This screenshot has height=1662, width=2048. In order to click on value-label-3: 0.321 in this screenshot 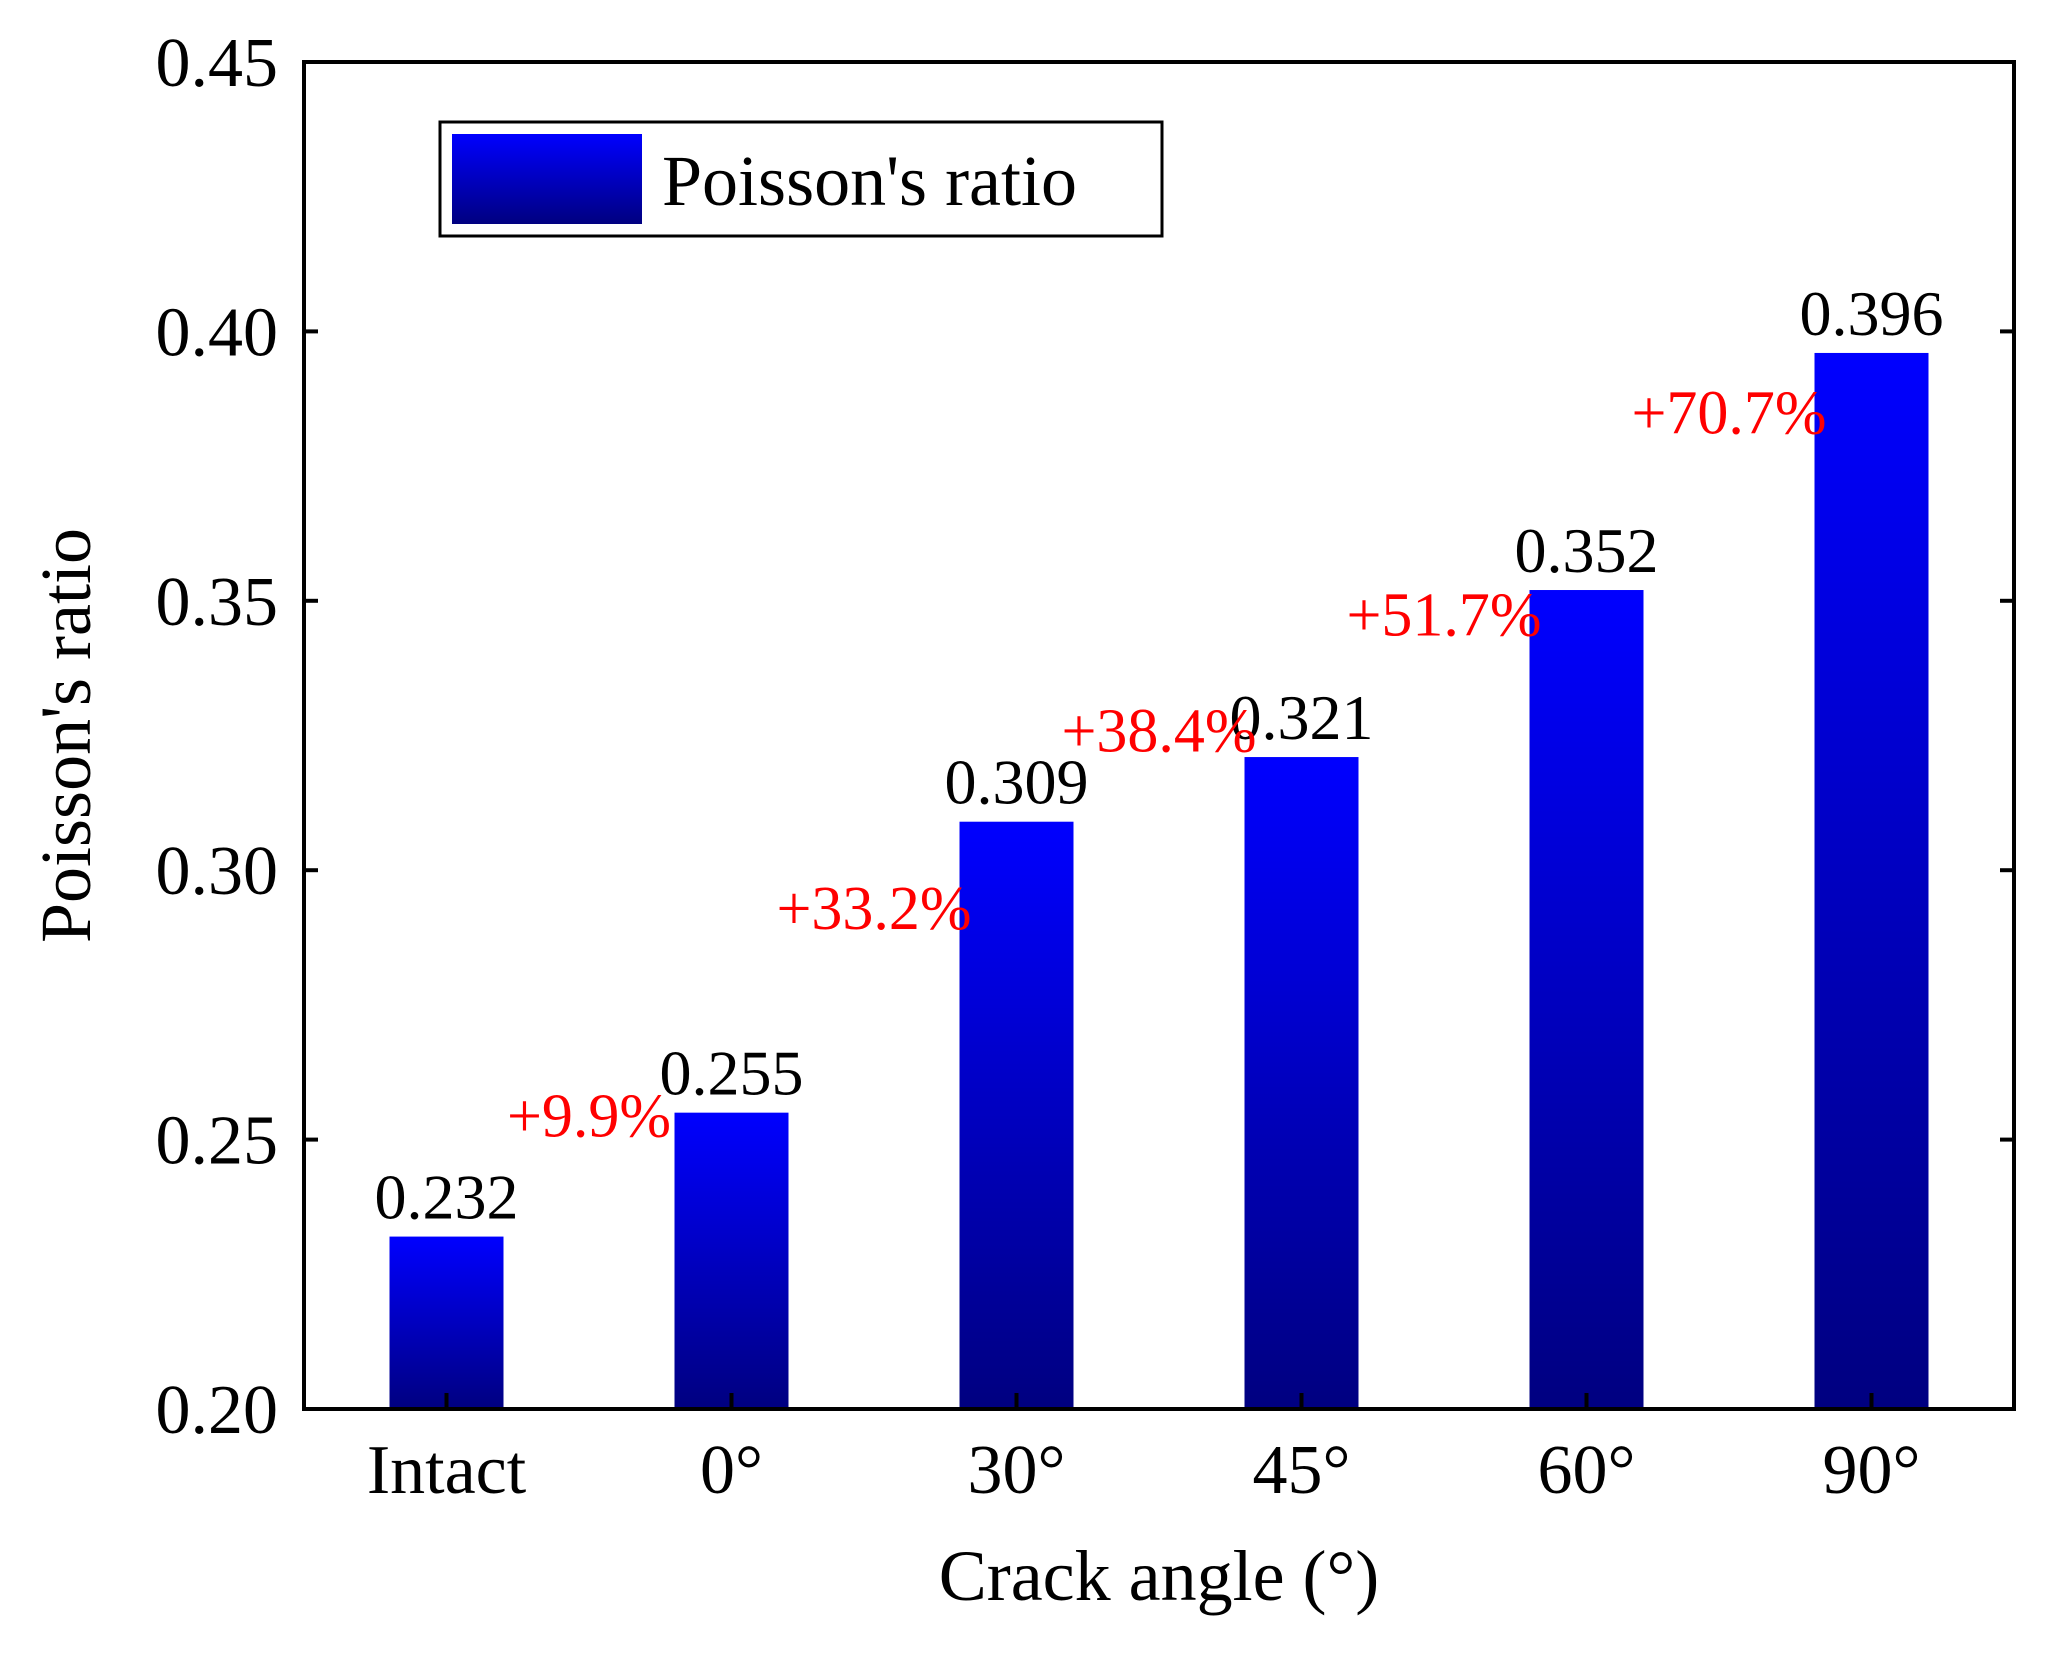, I will do `click(1302, 717)`.